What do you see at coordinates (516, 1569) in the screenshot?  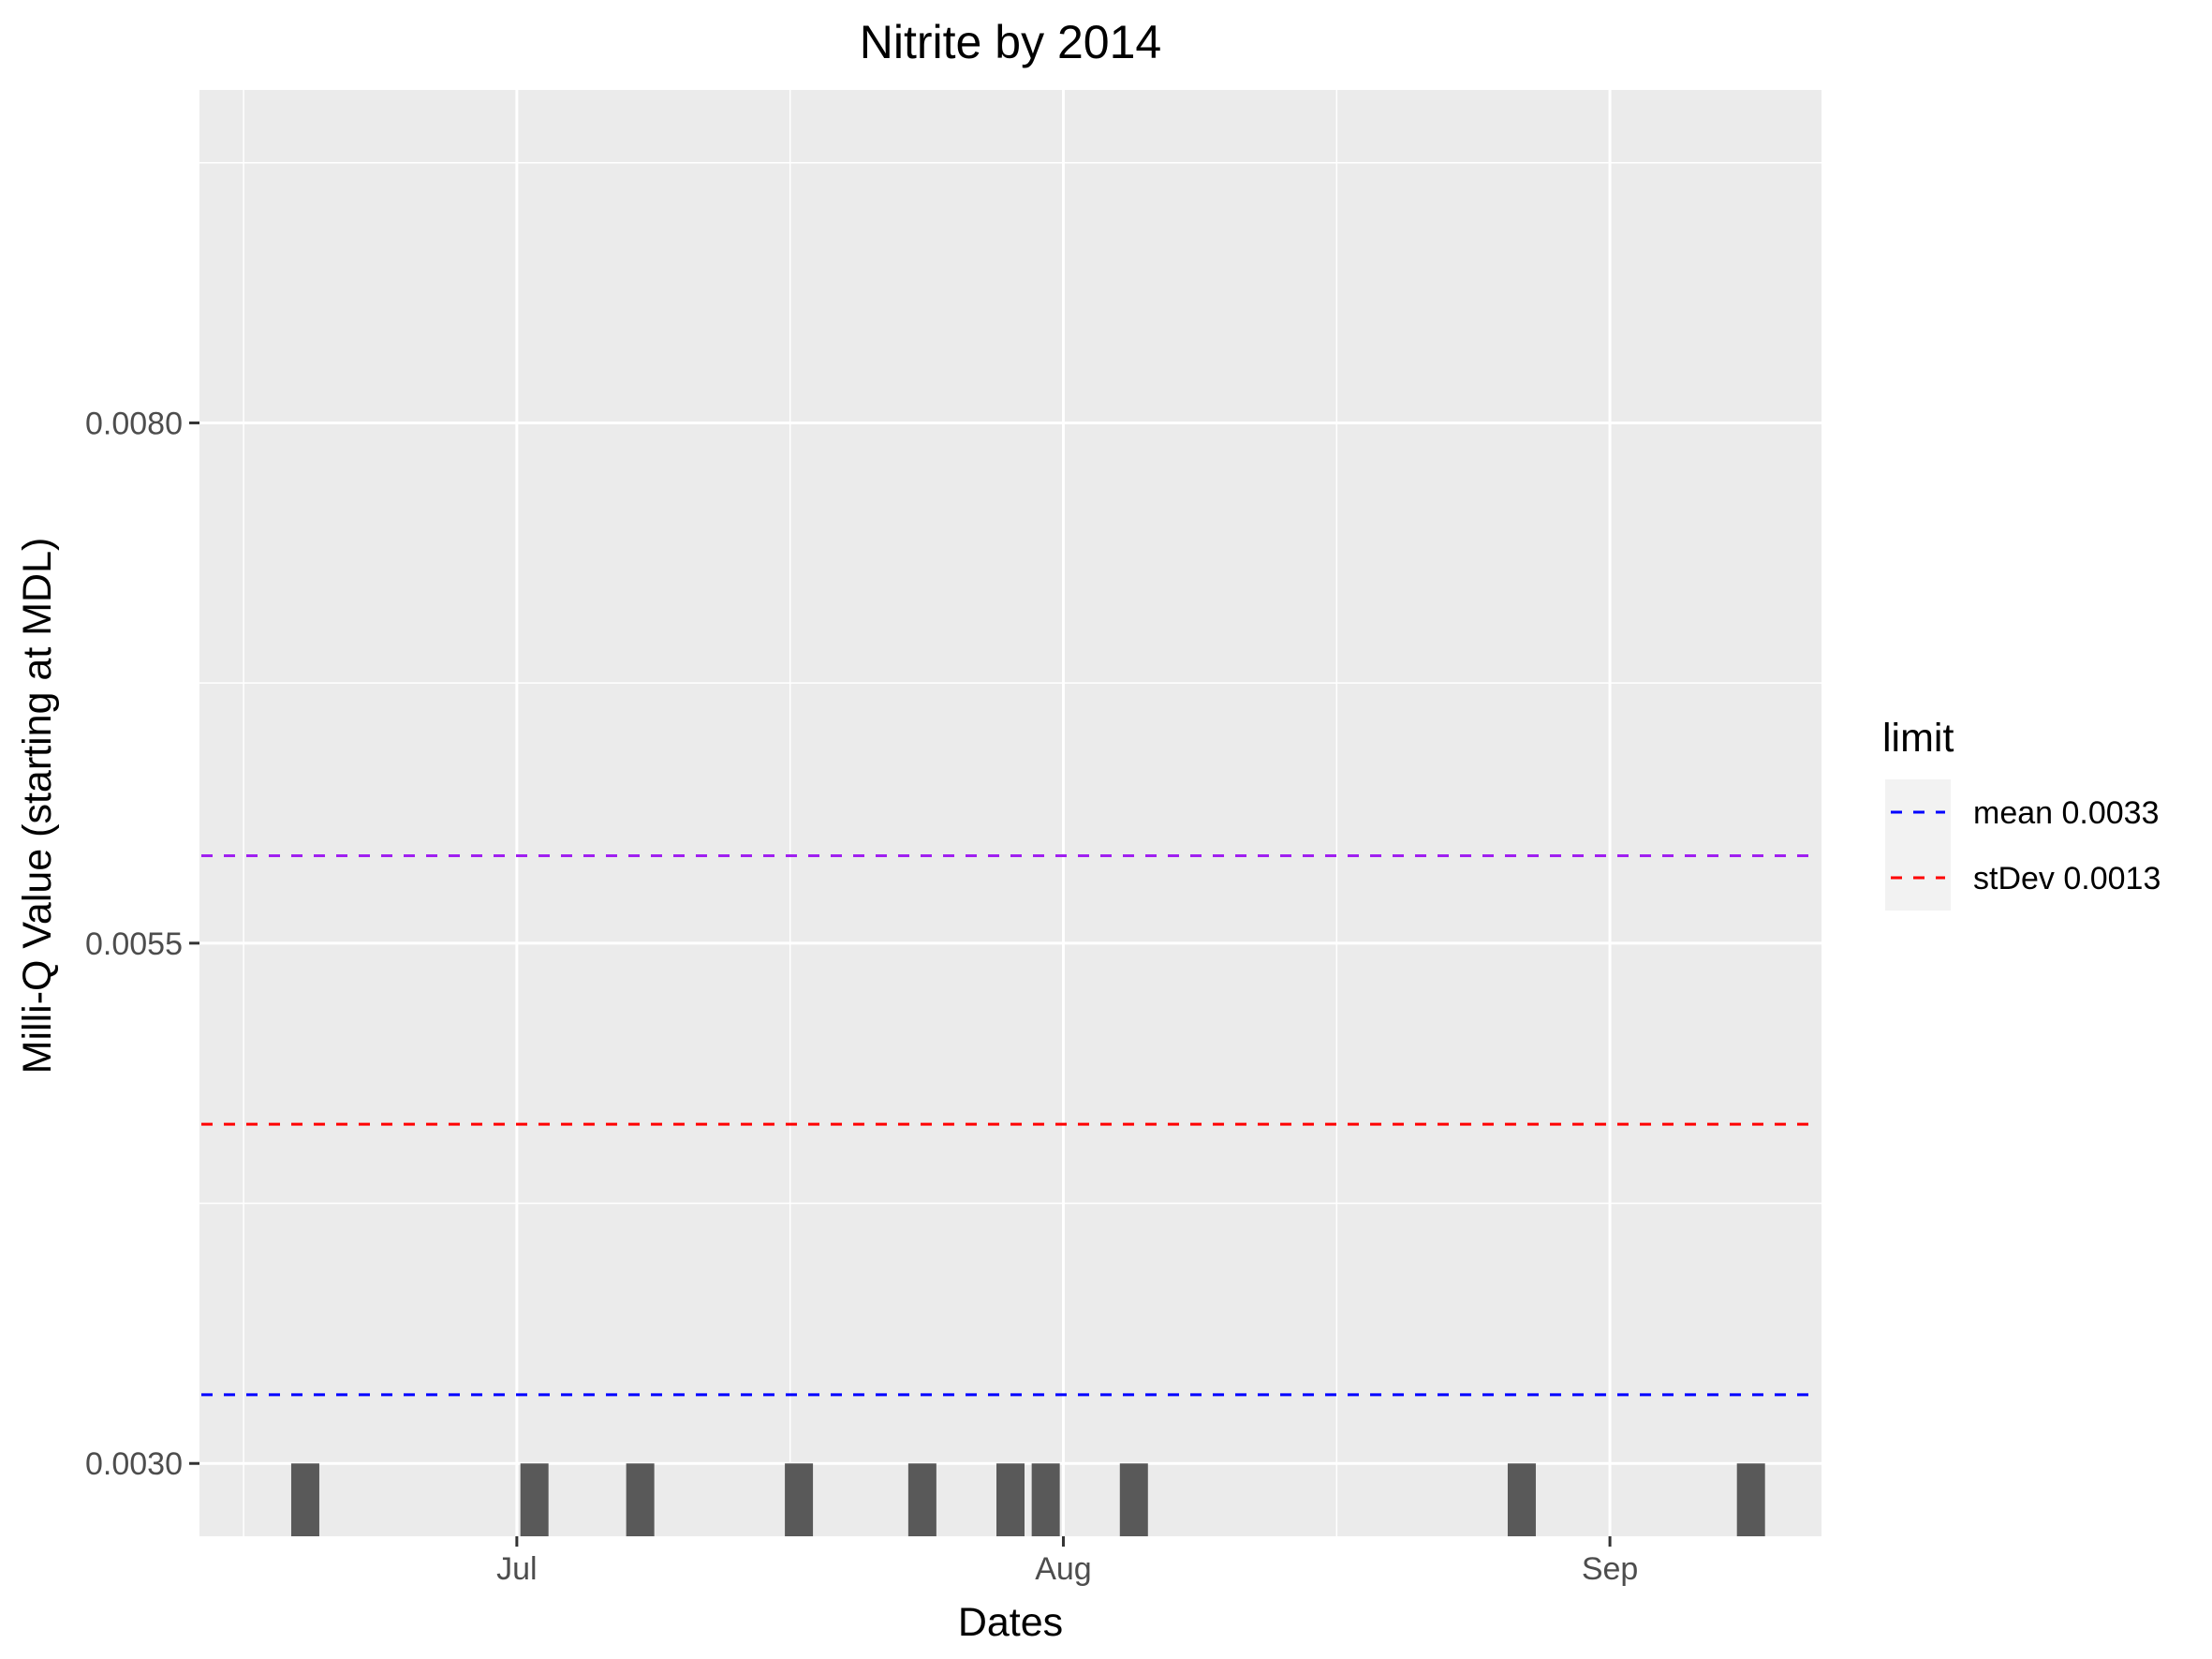 I see `x-tick-label: Jul` at bounding box center [516, 1569].